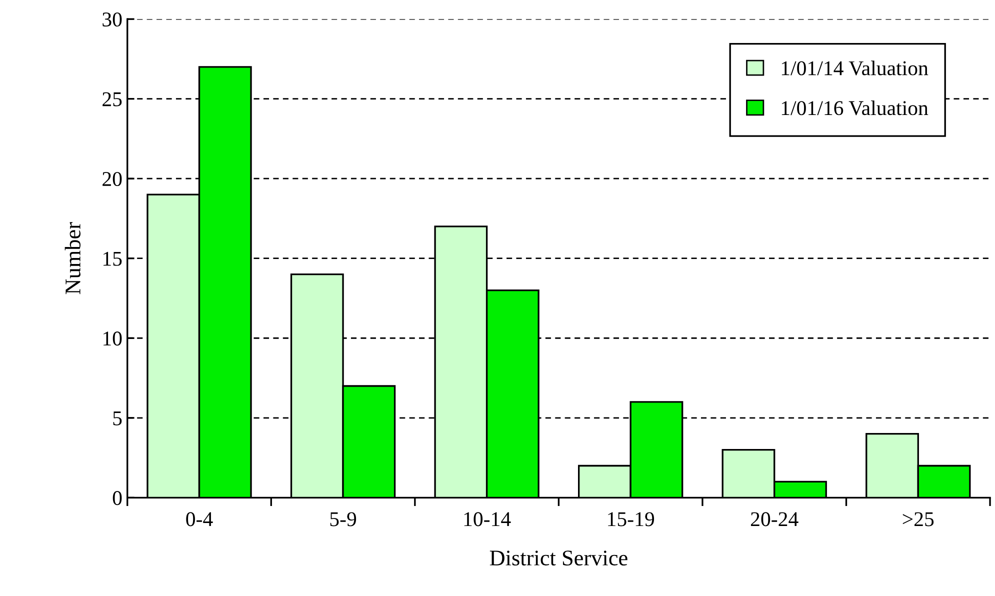 This screenshot has height=596, width=995. What do you see at coordinates (117, 498) in the screenshot?
I see `y-tick-label: 0` at bounding box center [117, 498].